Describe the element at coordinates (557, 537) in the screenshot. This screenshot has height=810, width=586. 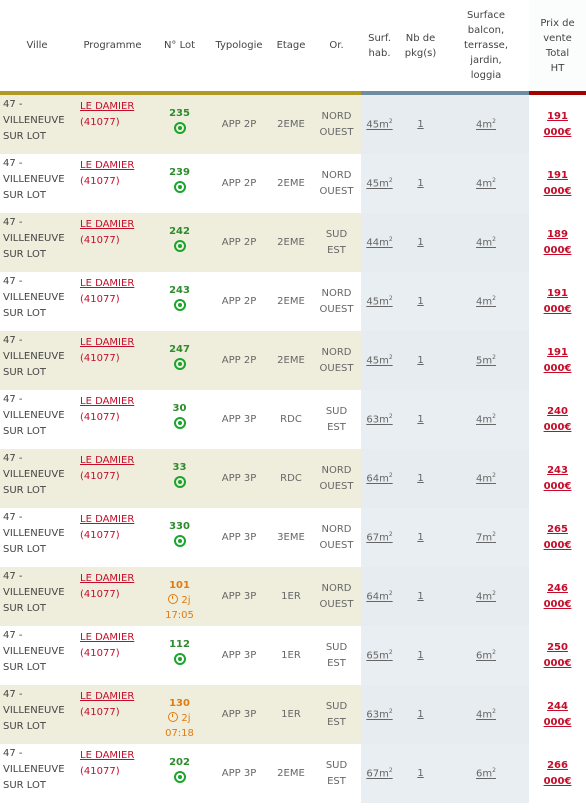
I see `cell-prix: 265 000€` at that location.